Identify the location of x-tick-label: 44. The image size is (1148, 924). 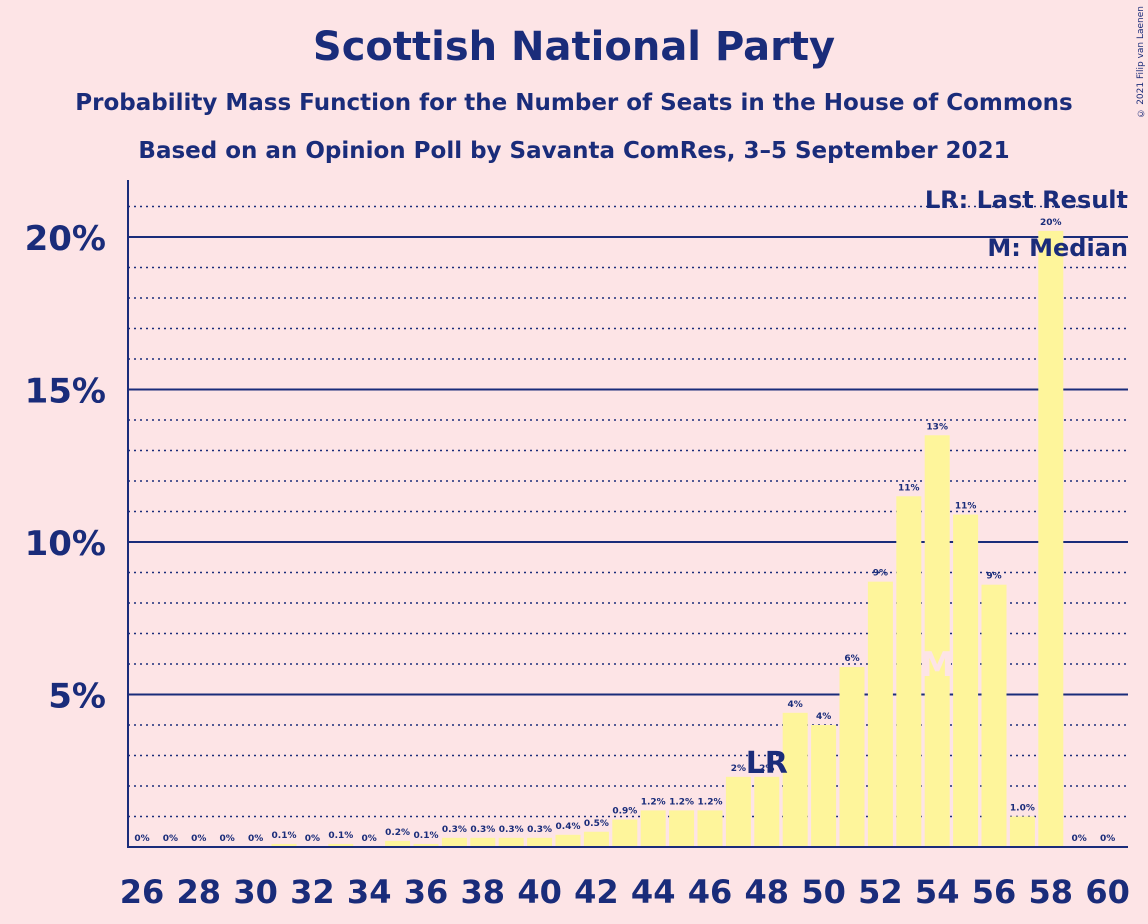
(653, 892).